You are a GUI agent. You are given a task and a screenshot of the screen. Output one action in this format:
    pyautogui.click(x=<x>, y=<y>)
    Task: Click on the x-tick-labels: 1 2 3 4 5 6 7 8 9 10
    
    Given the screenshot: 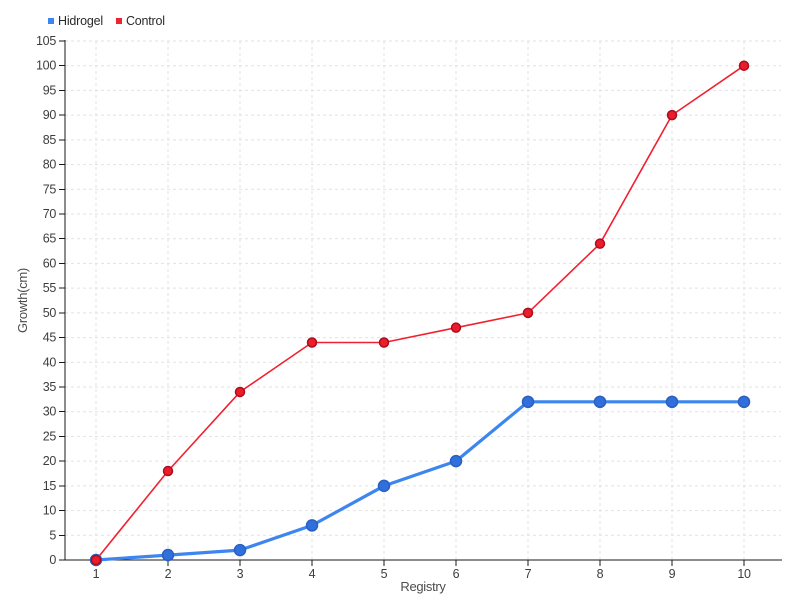 What is the action you would take?
    pyautogui.click(x=422, y=574)
    